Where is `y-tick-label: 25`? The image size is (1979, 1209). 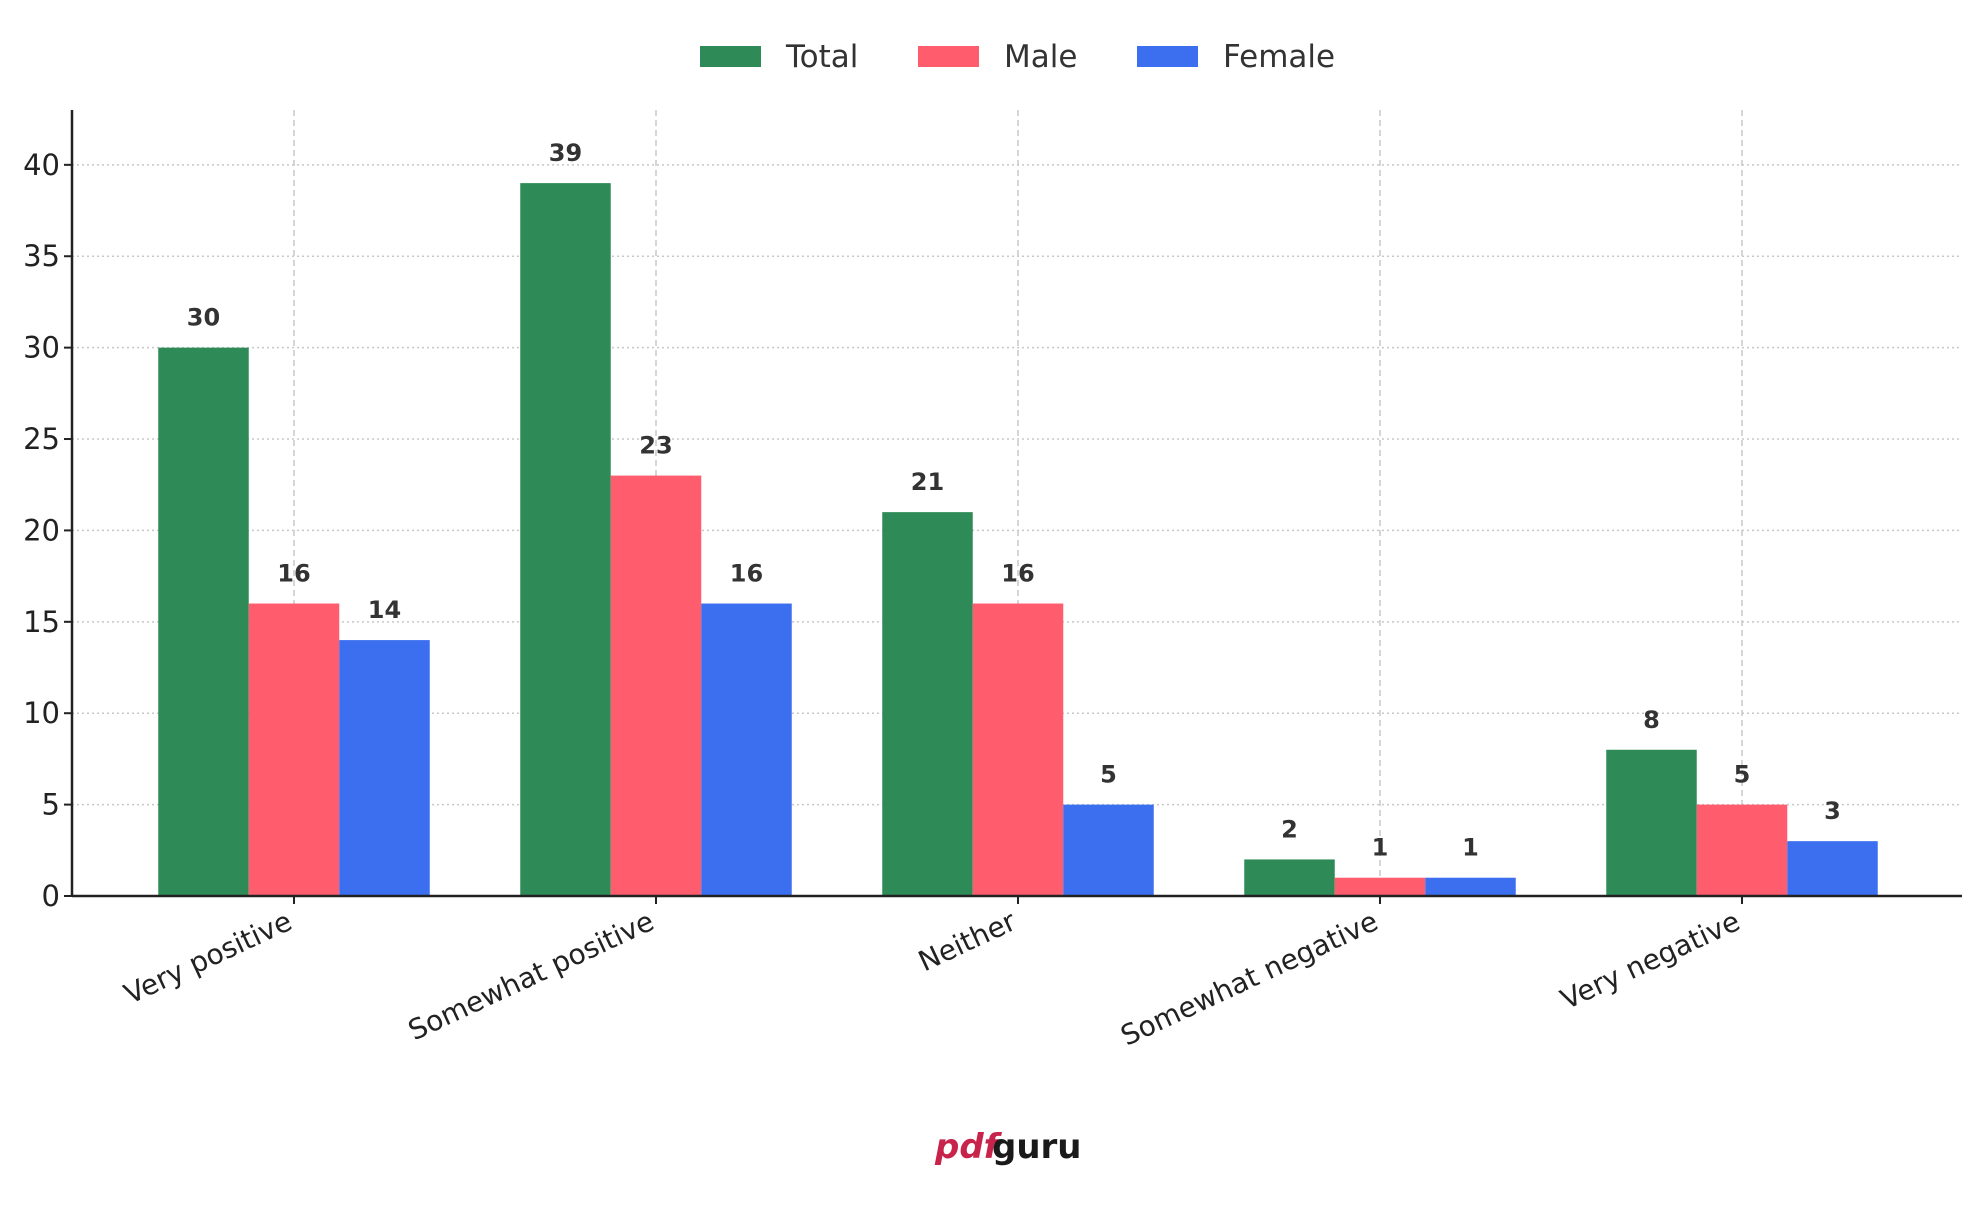 y-tick-label: 25 is located at coordinates (41, 439).